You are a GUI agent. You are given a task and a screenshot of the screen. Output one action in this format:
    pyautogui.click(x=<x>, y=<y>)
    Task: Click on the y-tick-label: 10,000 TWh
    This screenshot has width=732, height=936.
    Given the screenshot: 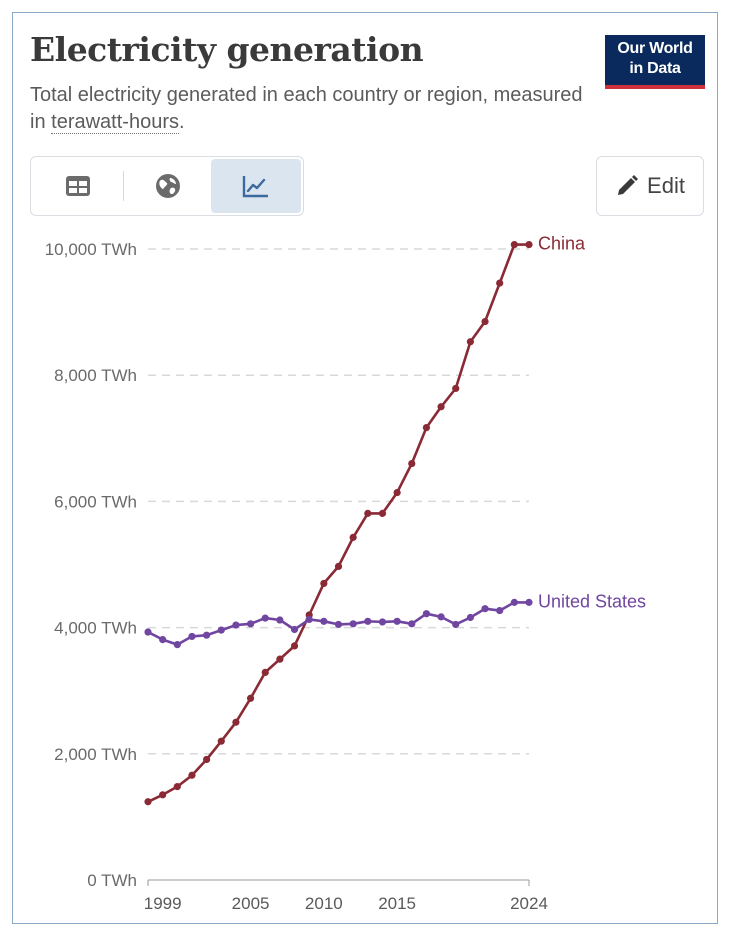 What is the action you would take?
    pyautogui.click(x=91, y=249)
    